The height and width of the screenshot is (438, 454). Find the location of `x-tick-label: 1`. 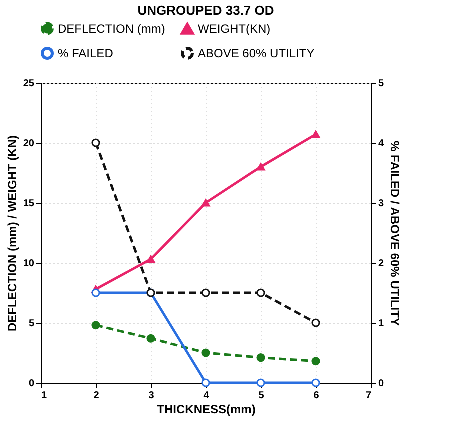

x-tick-label: 1 is located at coordinates (45, 396).